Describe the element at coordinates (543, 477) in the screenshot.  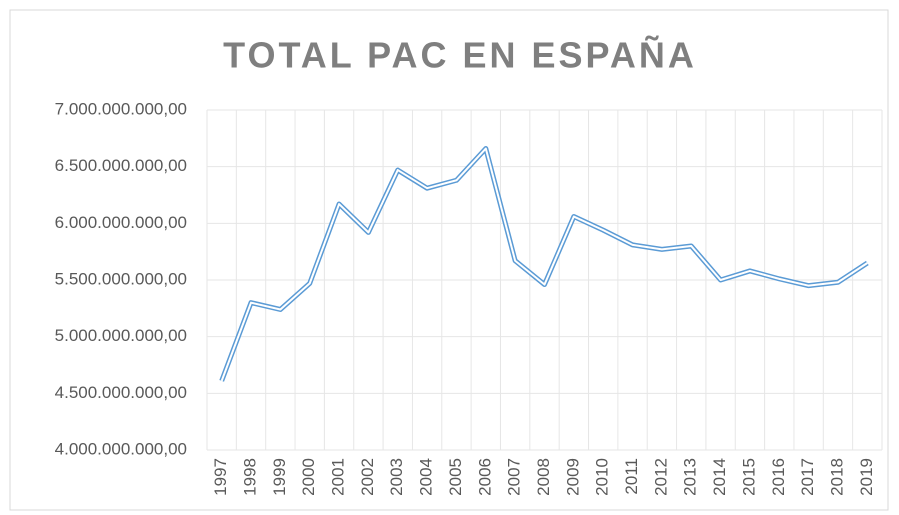
I see `x-tick-label: 2008` at that location.